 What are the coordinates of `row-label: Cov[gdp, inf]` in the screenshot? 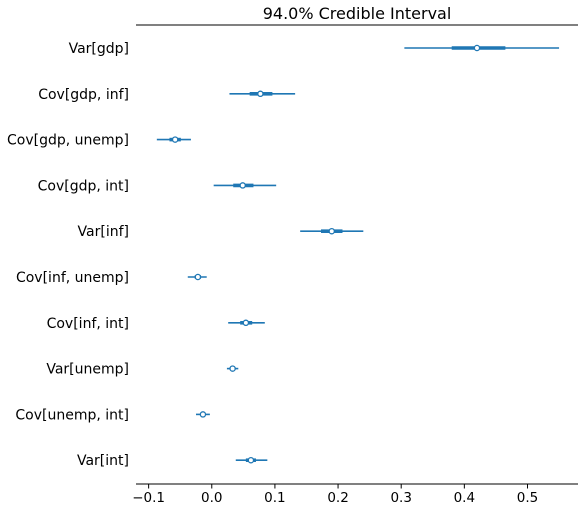 It's located at (83, 95).